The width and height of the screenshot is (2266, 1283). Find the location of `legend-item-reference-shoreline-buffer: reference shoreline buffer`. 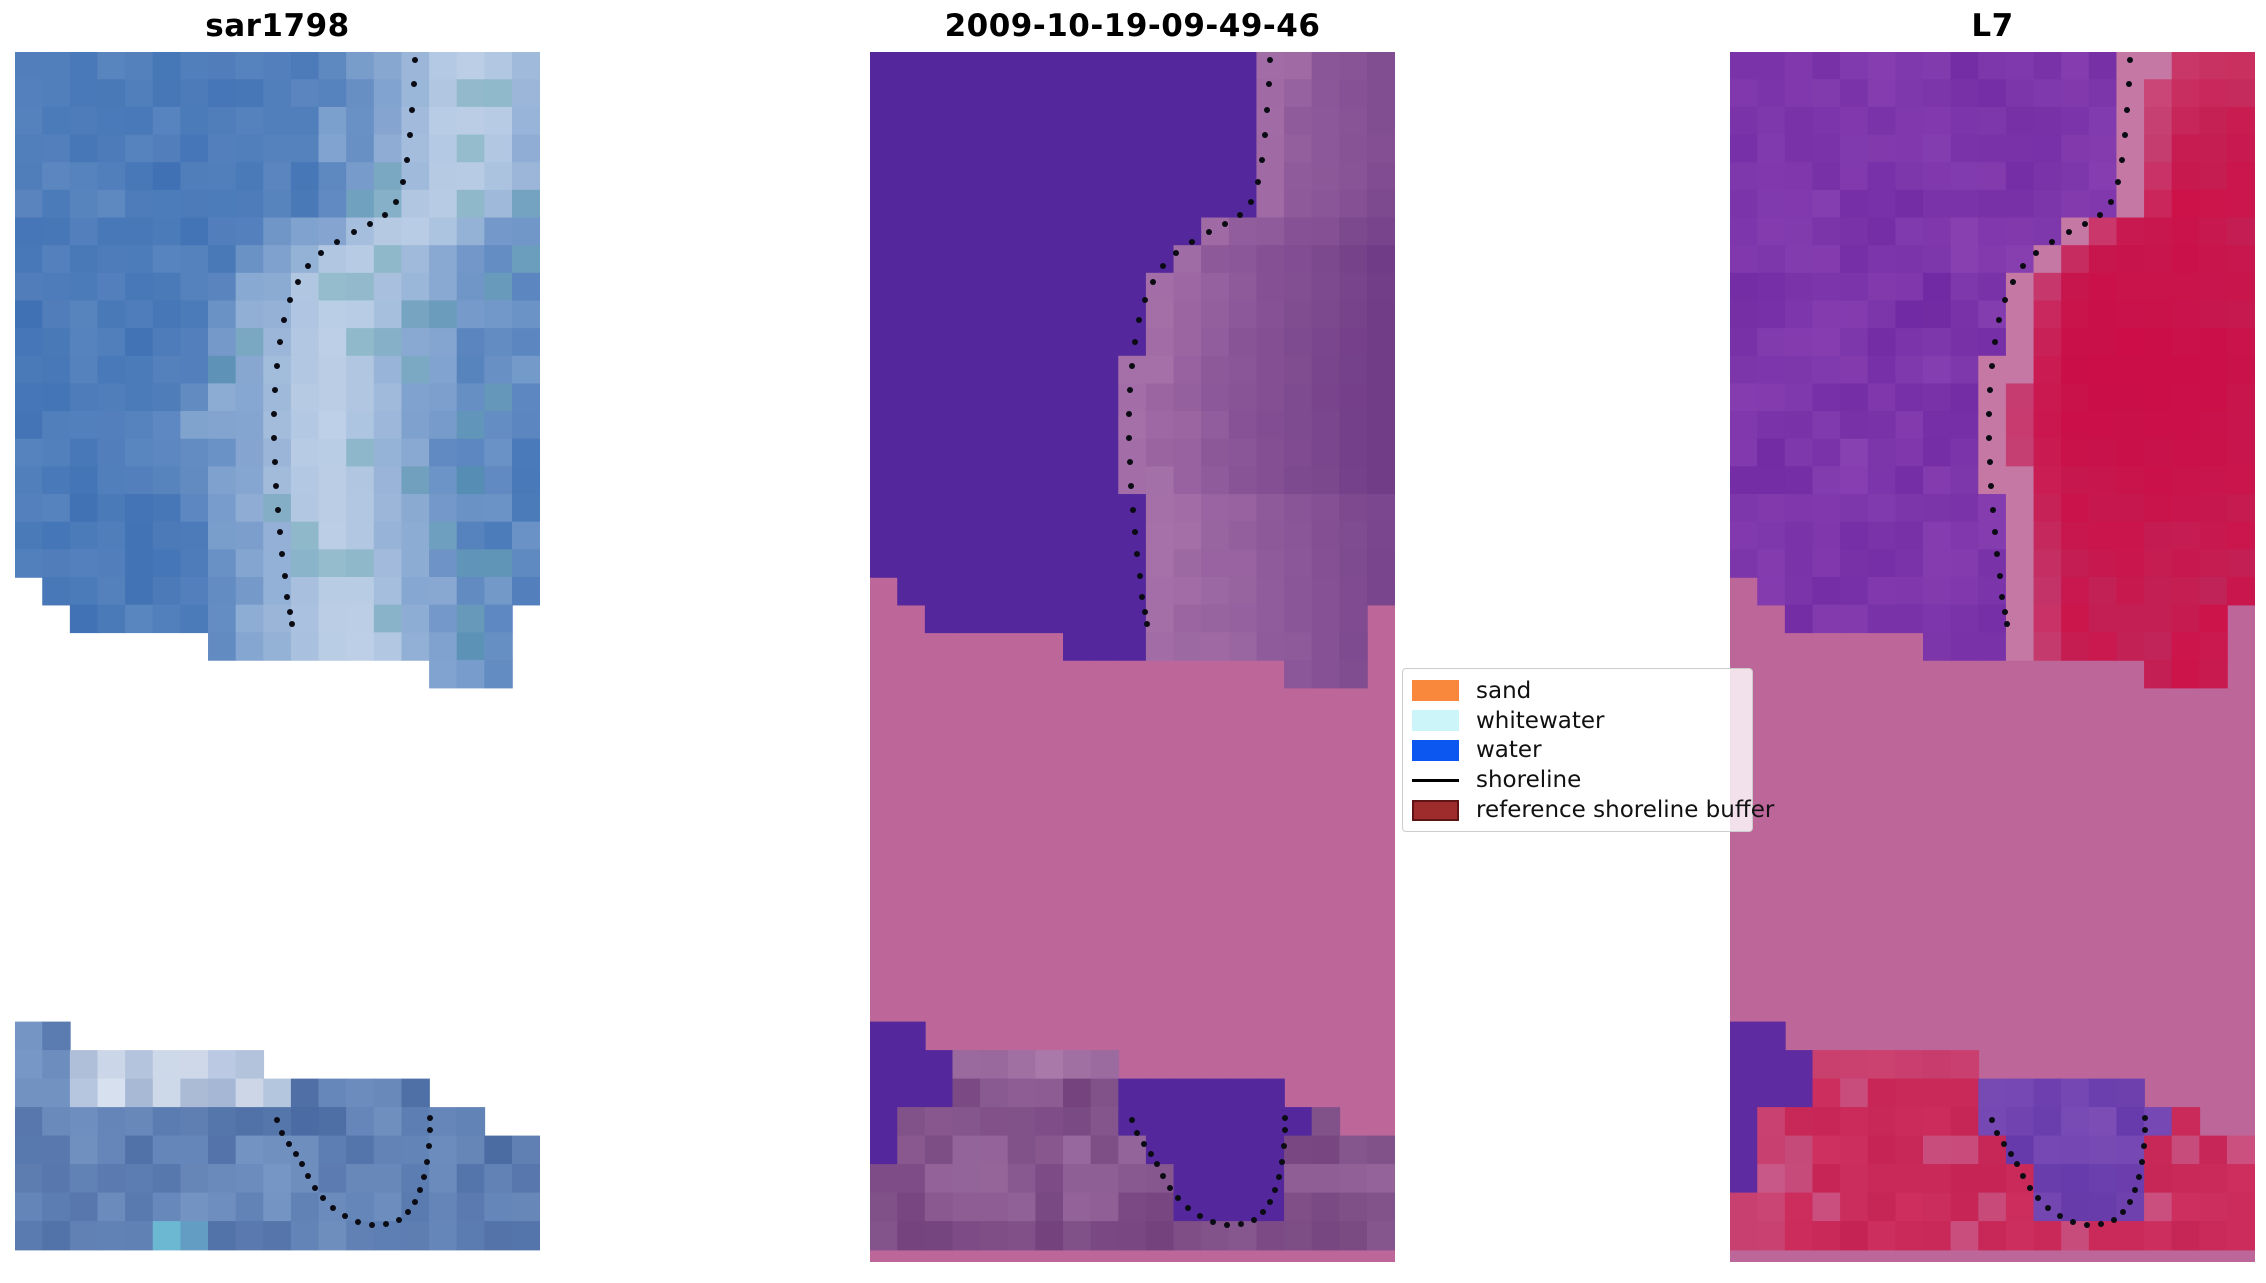

legend-item-reference-shoreline-buffer: reference shoreline buffer is located at coordinates (1593, 810).